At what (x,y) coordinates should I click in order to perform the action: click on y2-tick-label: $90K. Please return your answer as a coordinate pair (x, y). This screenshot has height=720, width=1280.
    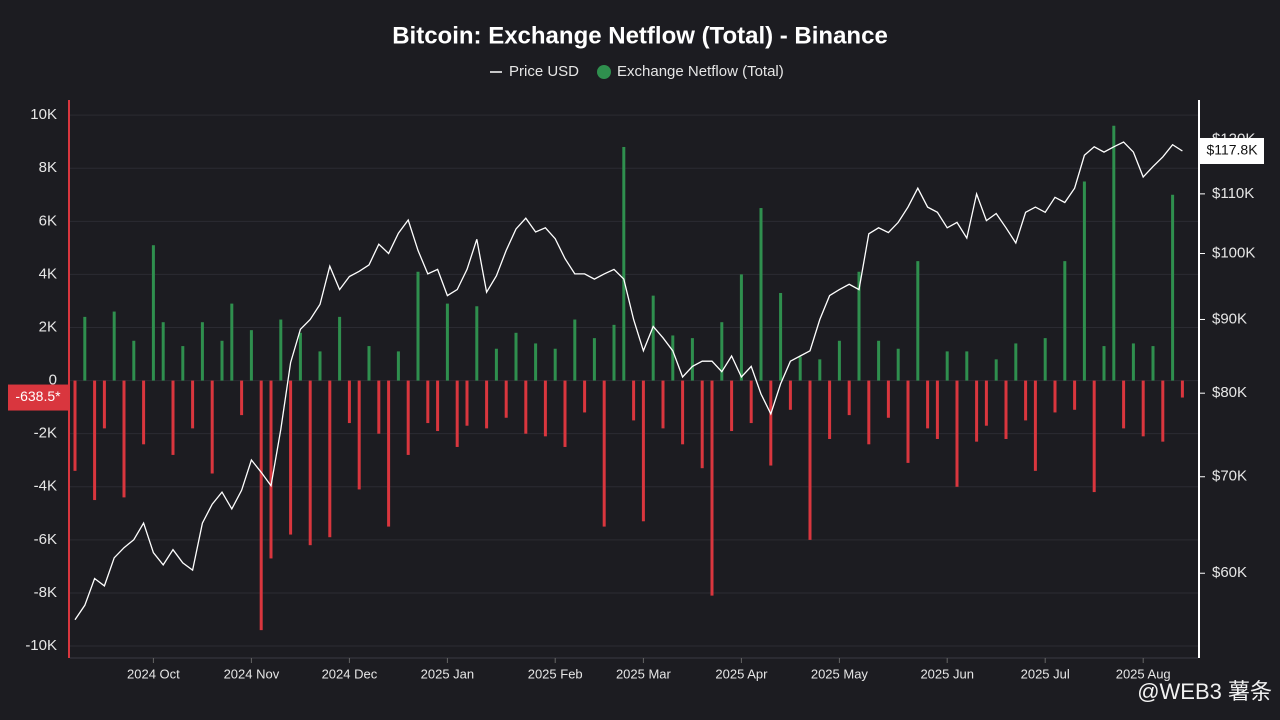
    Looking at the image, I should click on (1229, 318).